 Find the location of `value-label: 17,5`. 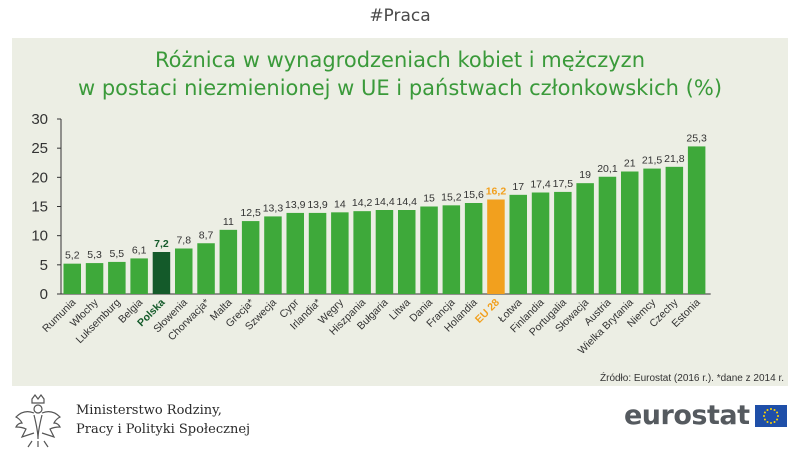

value-label: 17,5 is located at coordinates (563, 184).